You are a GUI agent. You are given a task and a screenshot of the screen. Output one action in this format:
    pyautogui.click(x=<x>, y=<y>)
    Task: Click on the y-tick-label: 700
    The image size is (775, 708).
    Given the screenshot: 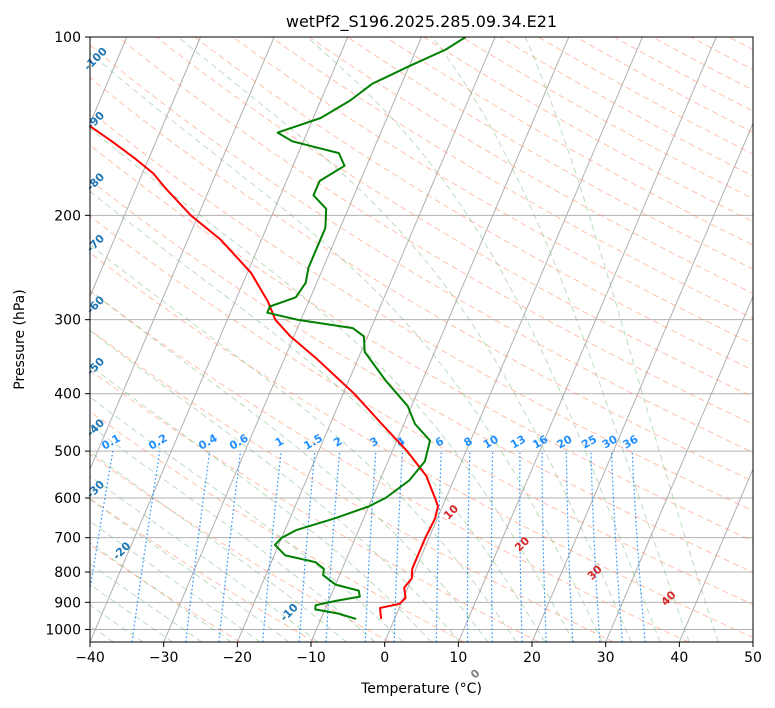 What is the action you would take?
    pyautogui.click(x=67, y=539)
    